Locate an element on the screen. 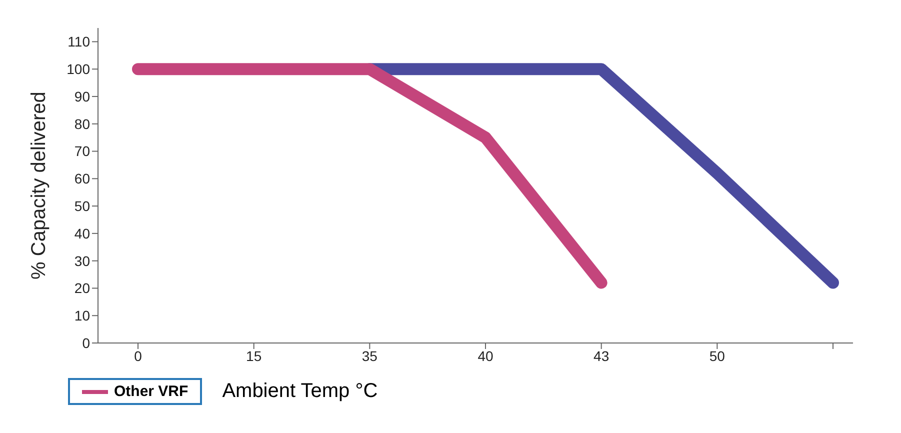 The height and width of the screenshot is (433, 901). y-axis-title: % Capacity delivered is located at coordinates (39, 186).